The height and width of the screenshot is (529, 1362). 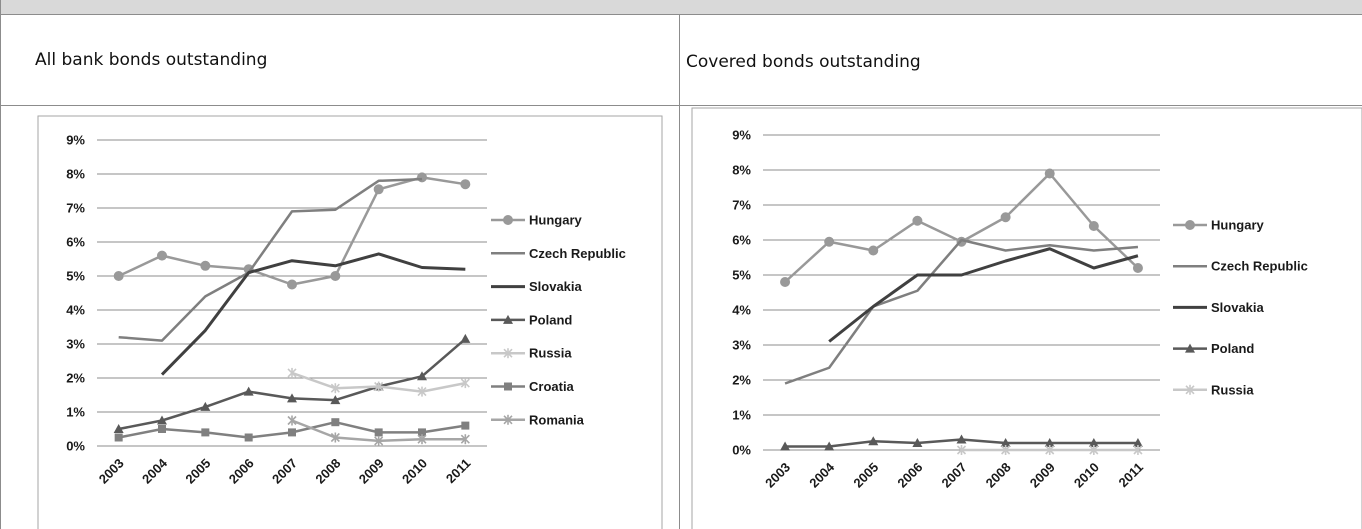 What do you see at coordinates (681, 7) in the screenshot?
I see `table-top-bar` at bounding box center [681, 7].